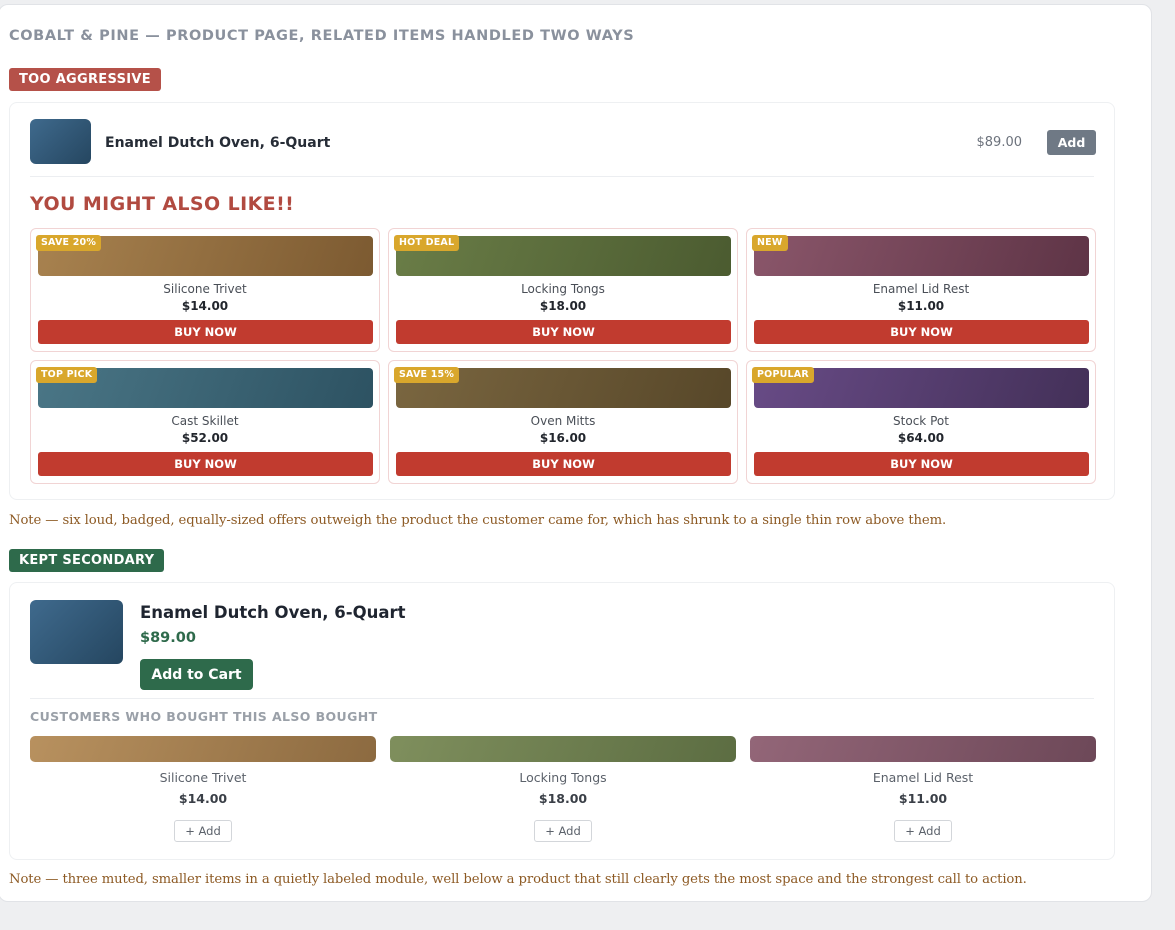 The height and width of the screenshot is (930, 1175). What do you see at coordinates (85, 79) in the screenshot?
I see `aggressive-tag: TOO AGGRESSIVE` at bounding box center [85, 79].